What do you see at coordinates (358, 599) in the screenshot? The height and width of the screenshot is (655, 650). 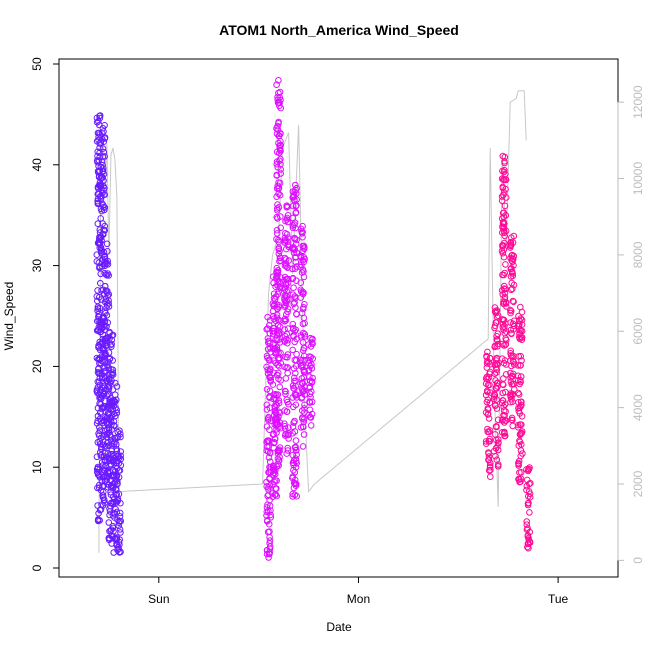 I see `x-tick-label: Mon` at bounding box center [358, 599].